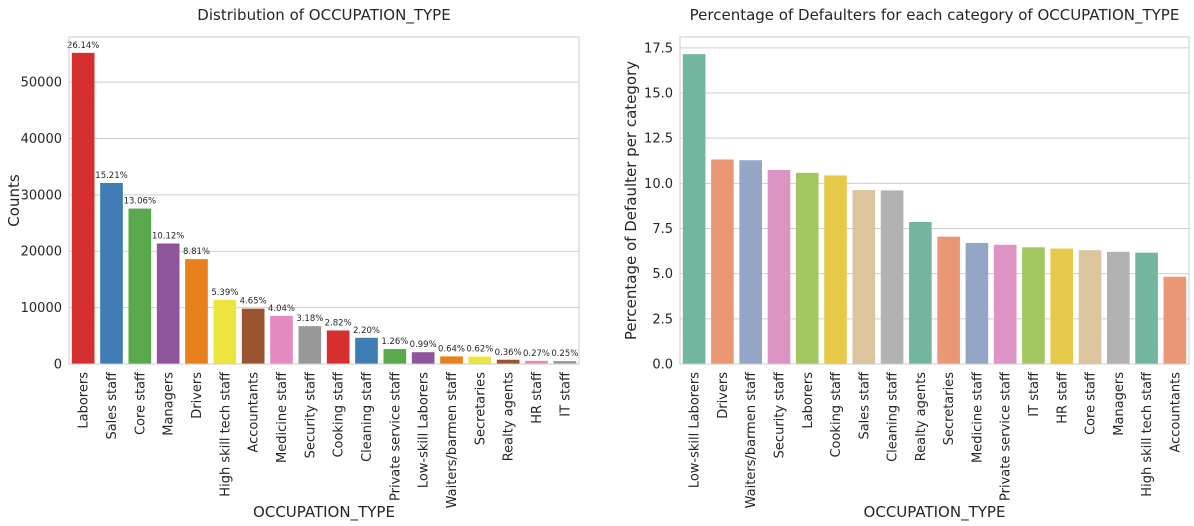 This screenshot has height=526, width=1194. Describe the element at coordinates (41, 83) in the screenshot. I see `y-tick-label: 50000` at that location.